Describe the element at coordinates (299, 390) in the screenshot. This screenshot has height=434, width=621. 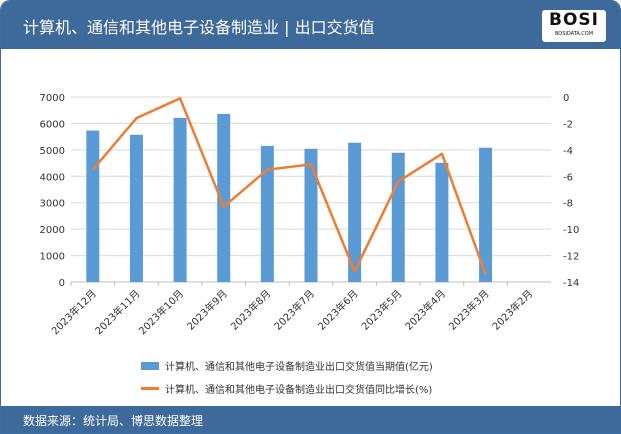
I see `legend-label-line: 计算机、通信和其他电子设备制造业出口交货值同比增长(%)` at that location.